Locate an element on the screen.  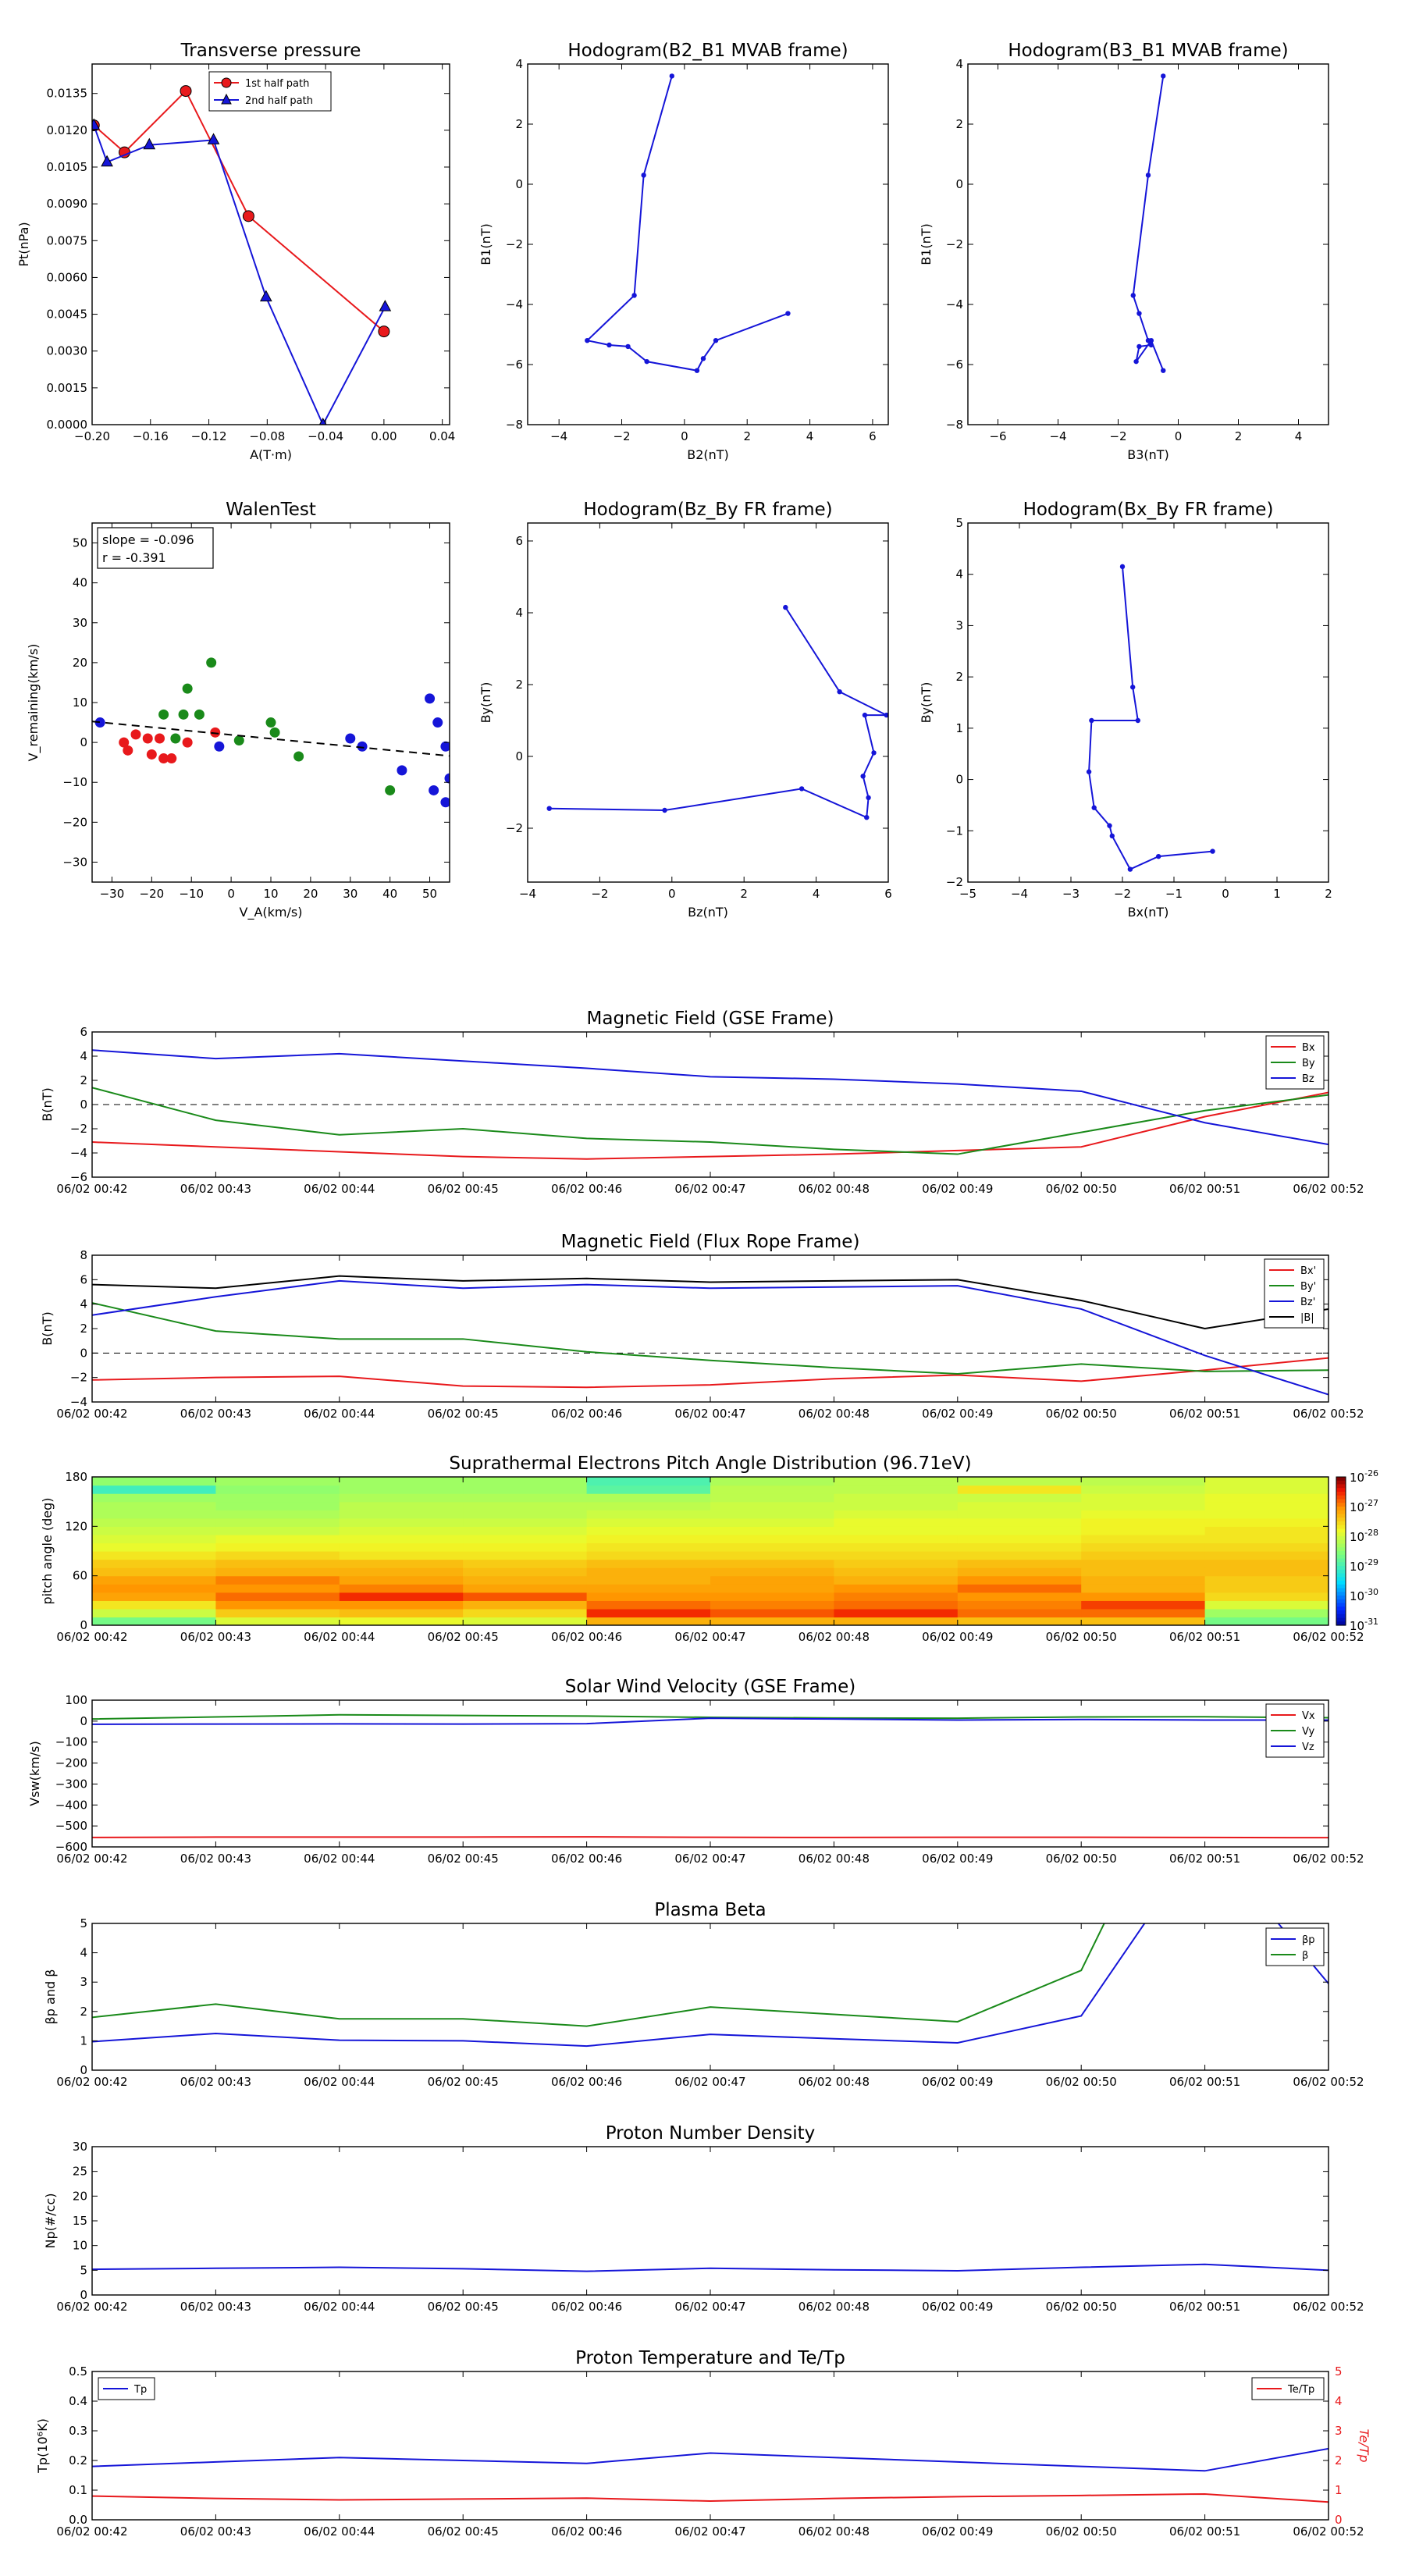
mag_fr-plot-area is located at coordinates (711, 1335).